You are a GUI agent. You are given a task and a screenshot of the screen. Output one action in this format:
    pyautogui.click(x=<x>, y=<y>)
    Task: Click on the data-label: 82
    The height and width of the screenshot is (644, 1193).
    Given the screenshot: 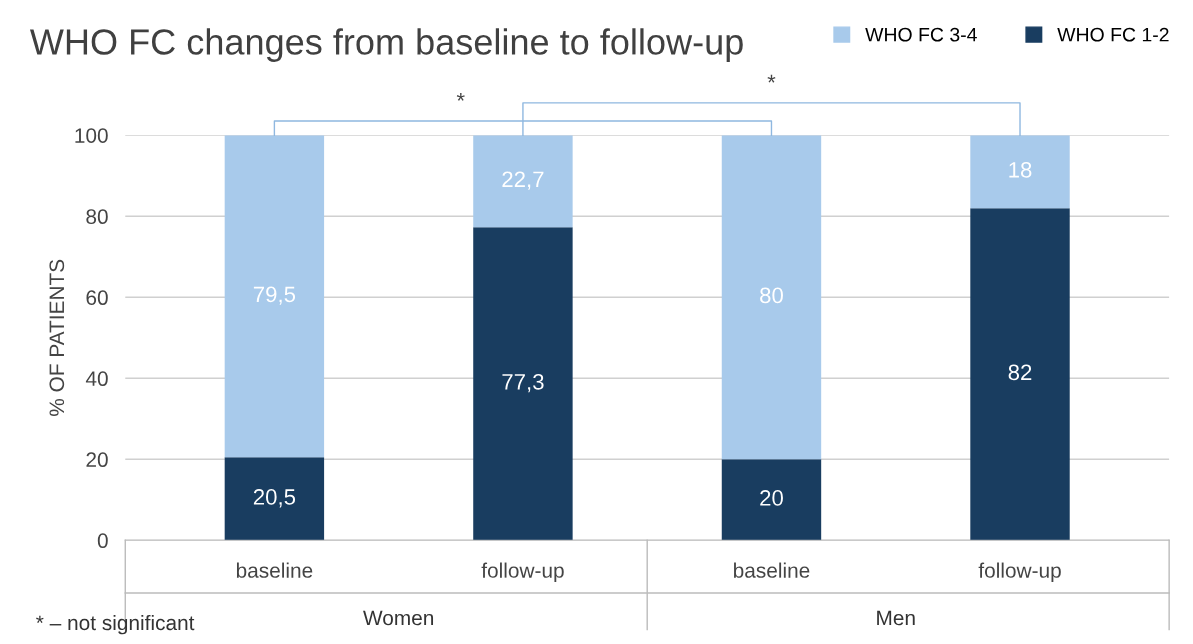 What is the action you would take?
    pyautogui.click(x=1020, y=372)
    